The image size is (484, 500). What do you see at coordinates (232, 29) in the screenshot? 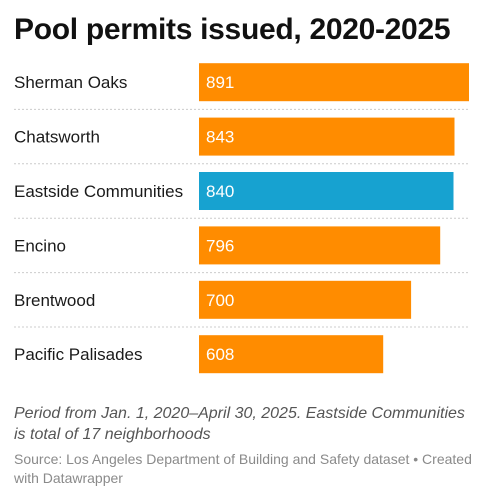
I see `chart-title: Pool permits issued, 2020-2025` at bounding box center [232, 29].